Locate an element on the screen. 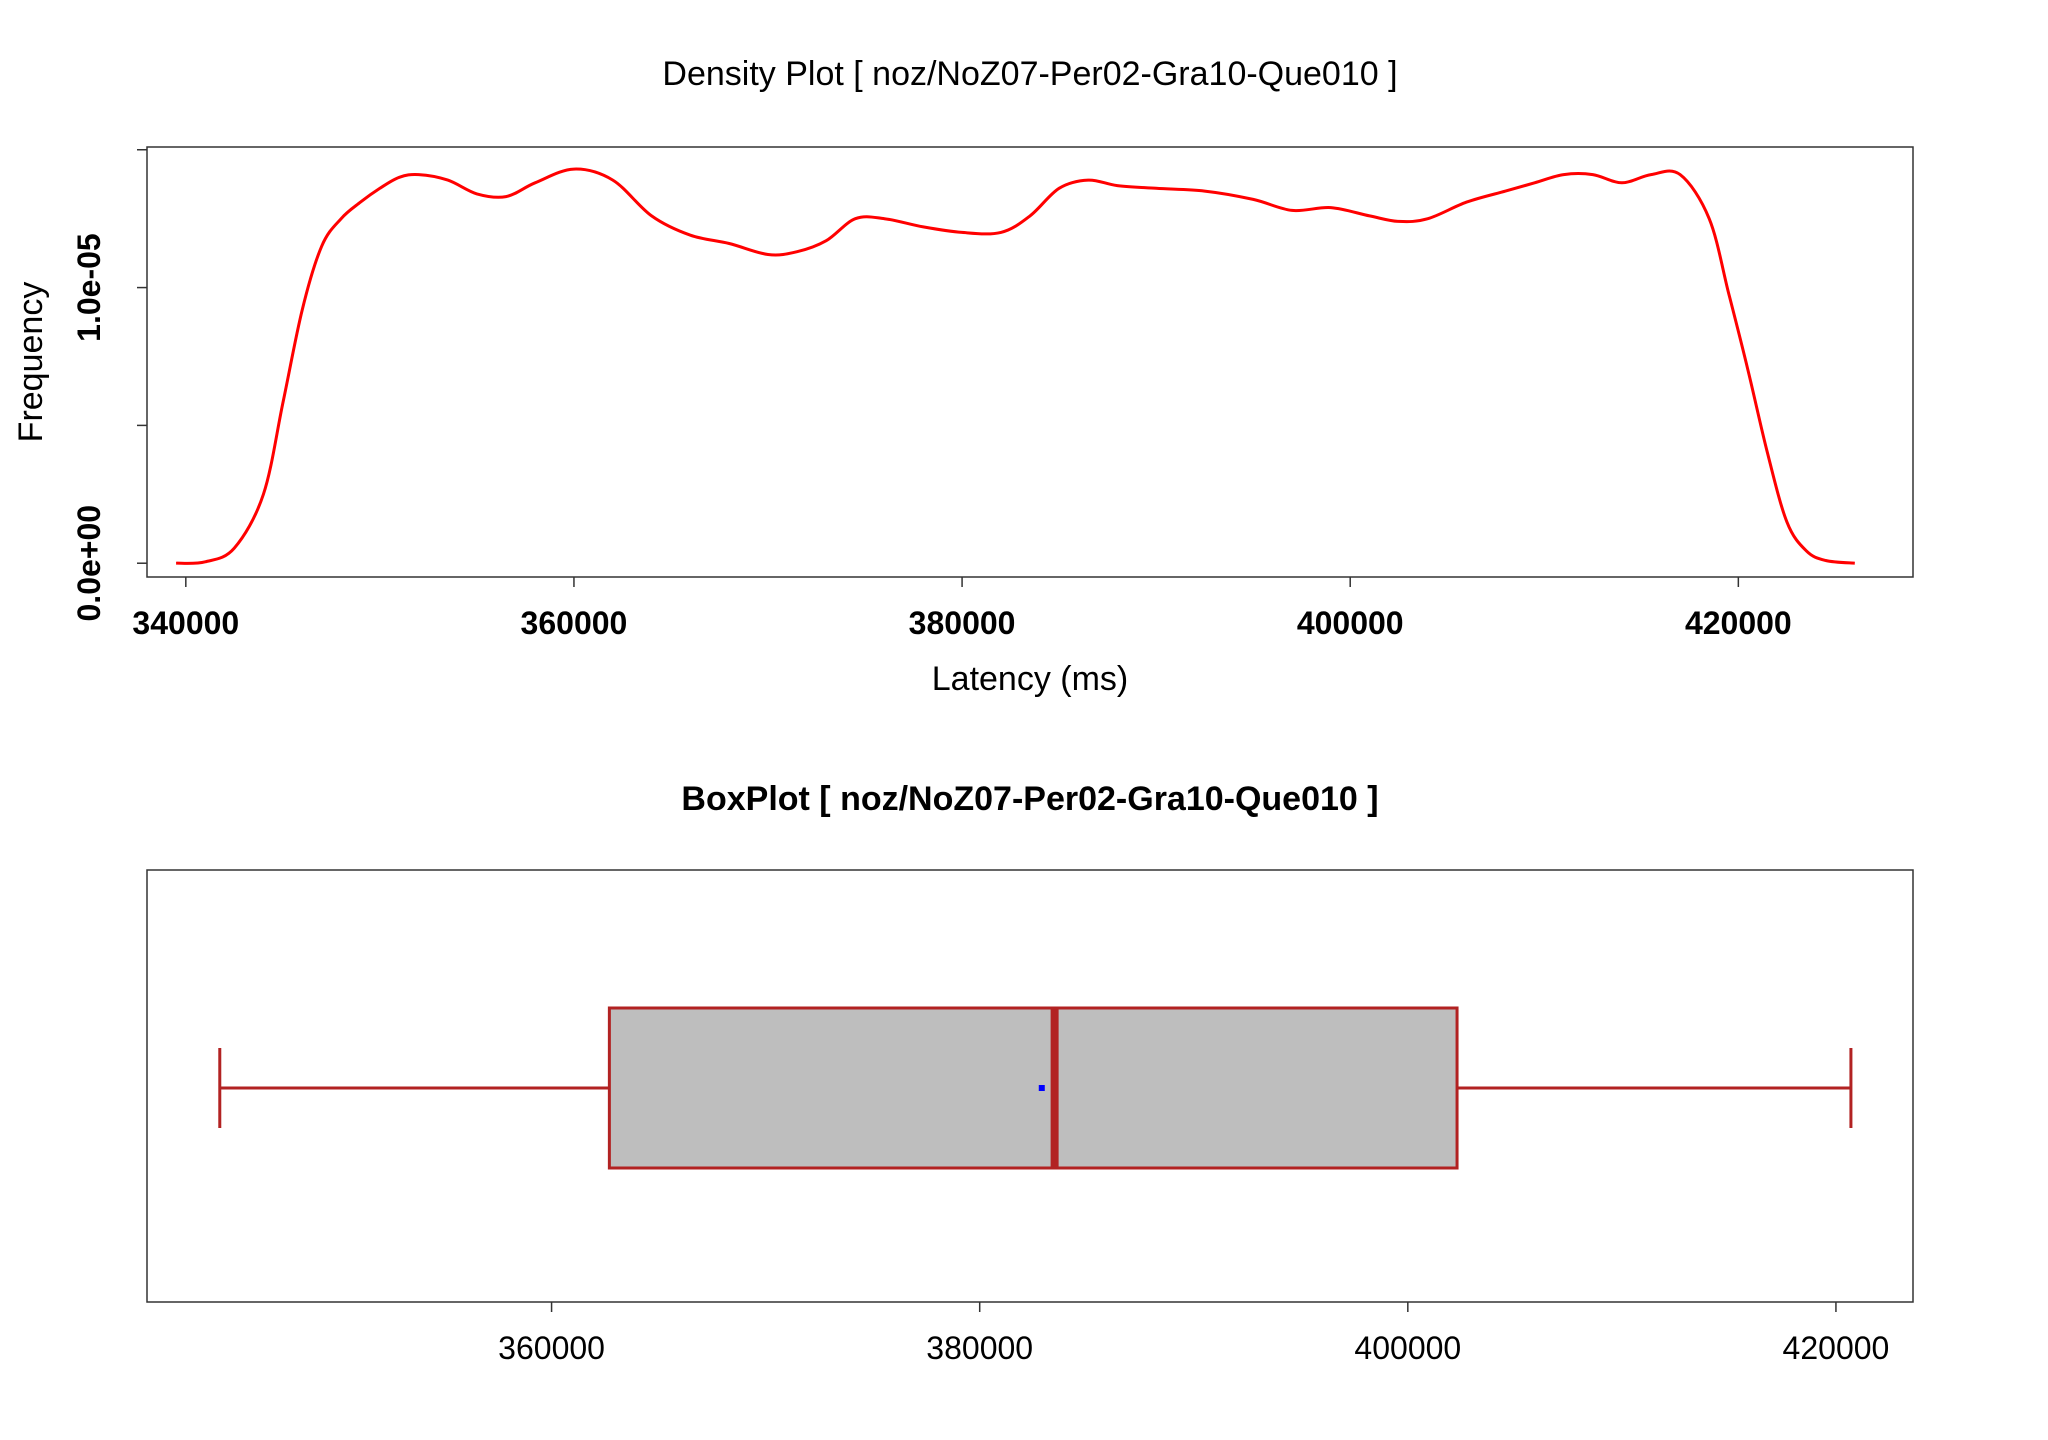  density-x-tick-label: 360000 is located at coordinates (574, 623).